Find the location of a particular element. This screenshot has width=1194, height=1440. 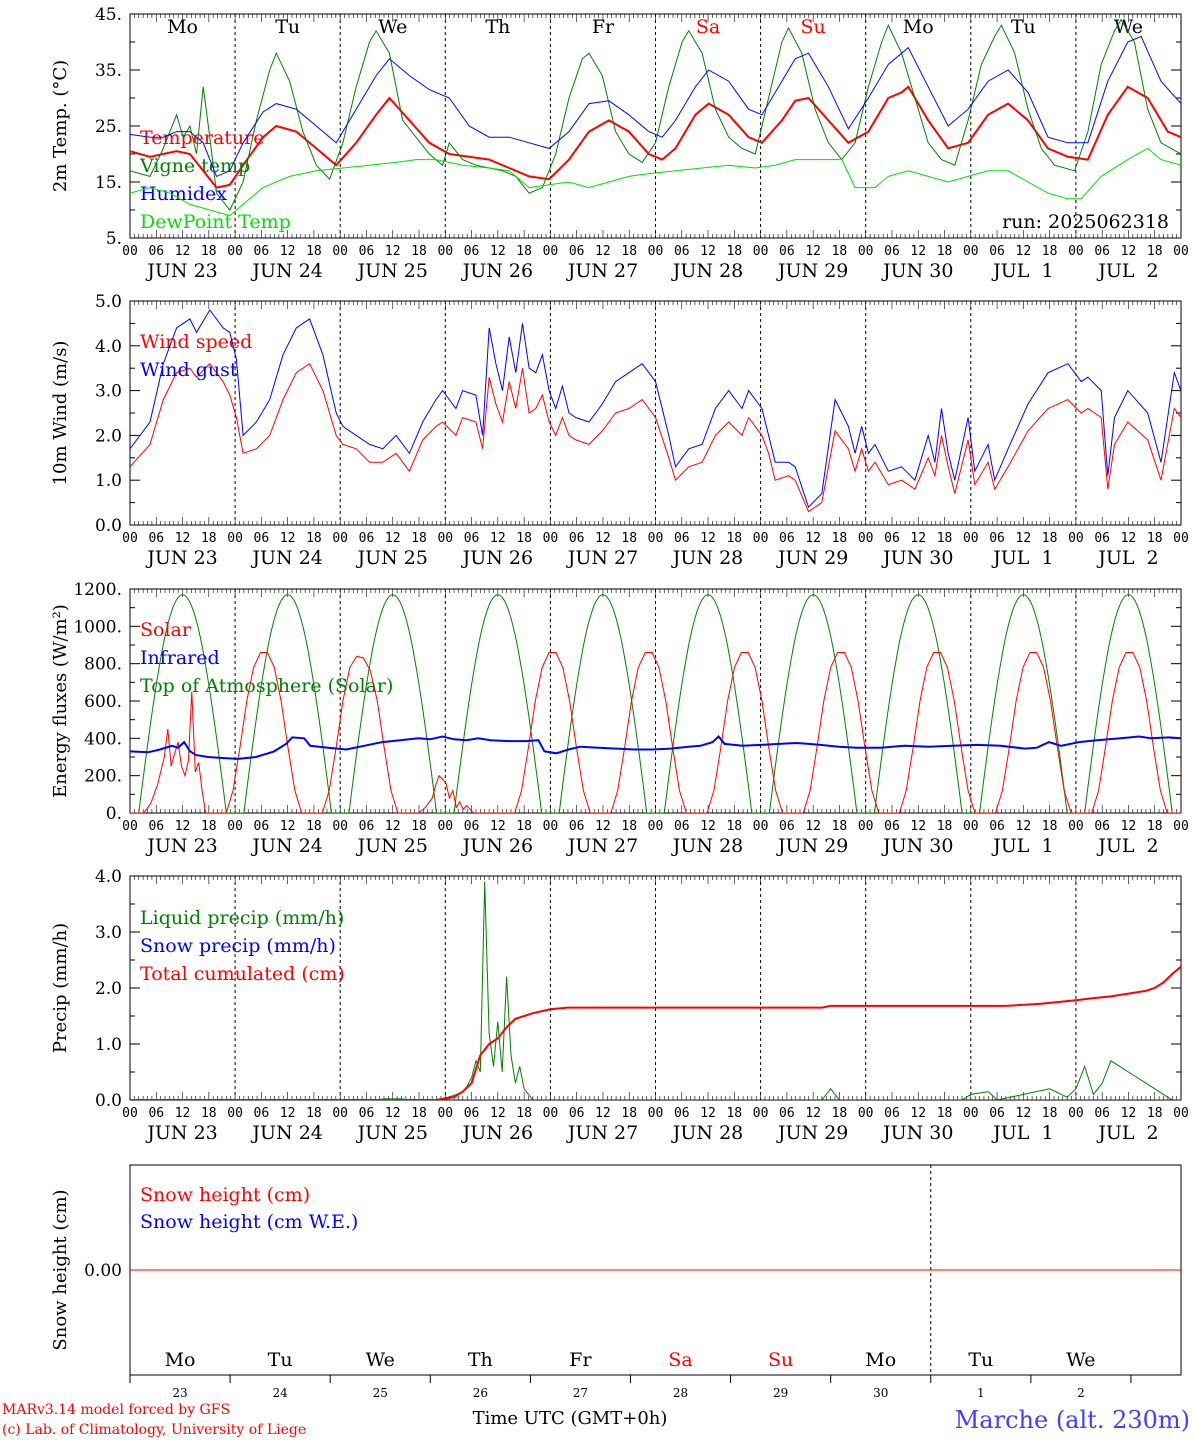

day-number-label: 26 is located at coordinates (480, 1393).